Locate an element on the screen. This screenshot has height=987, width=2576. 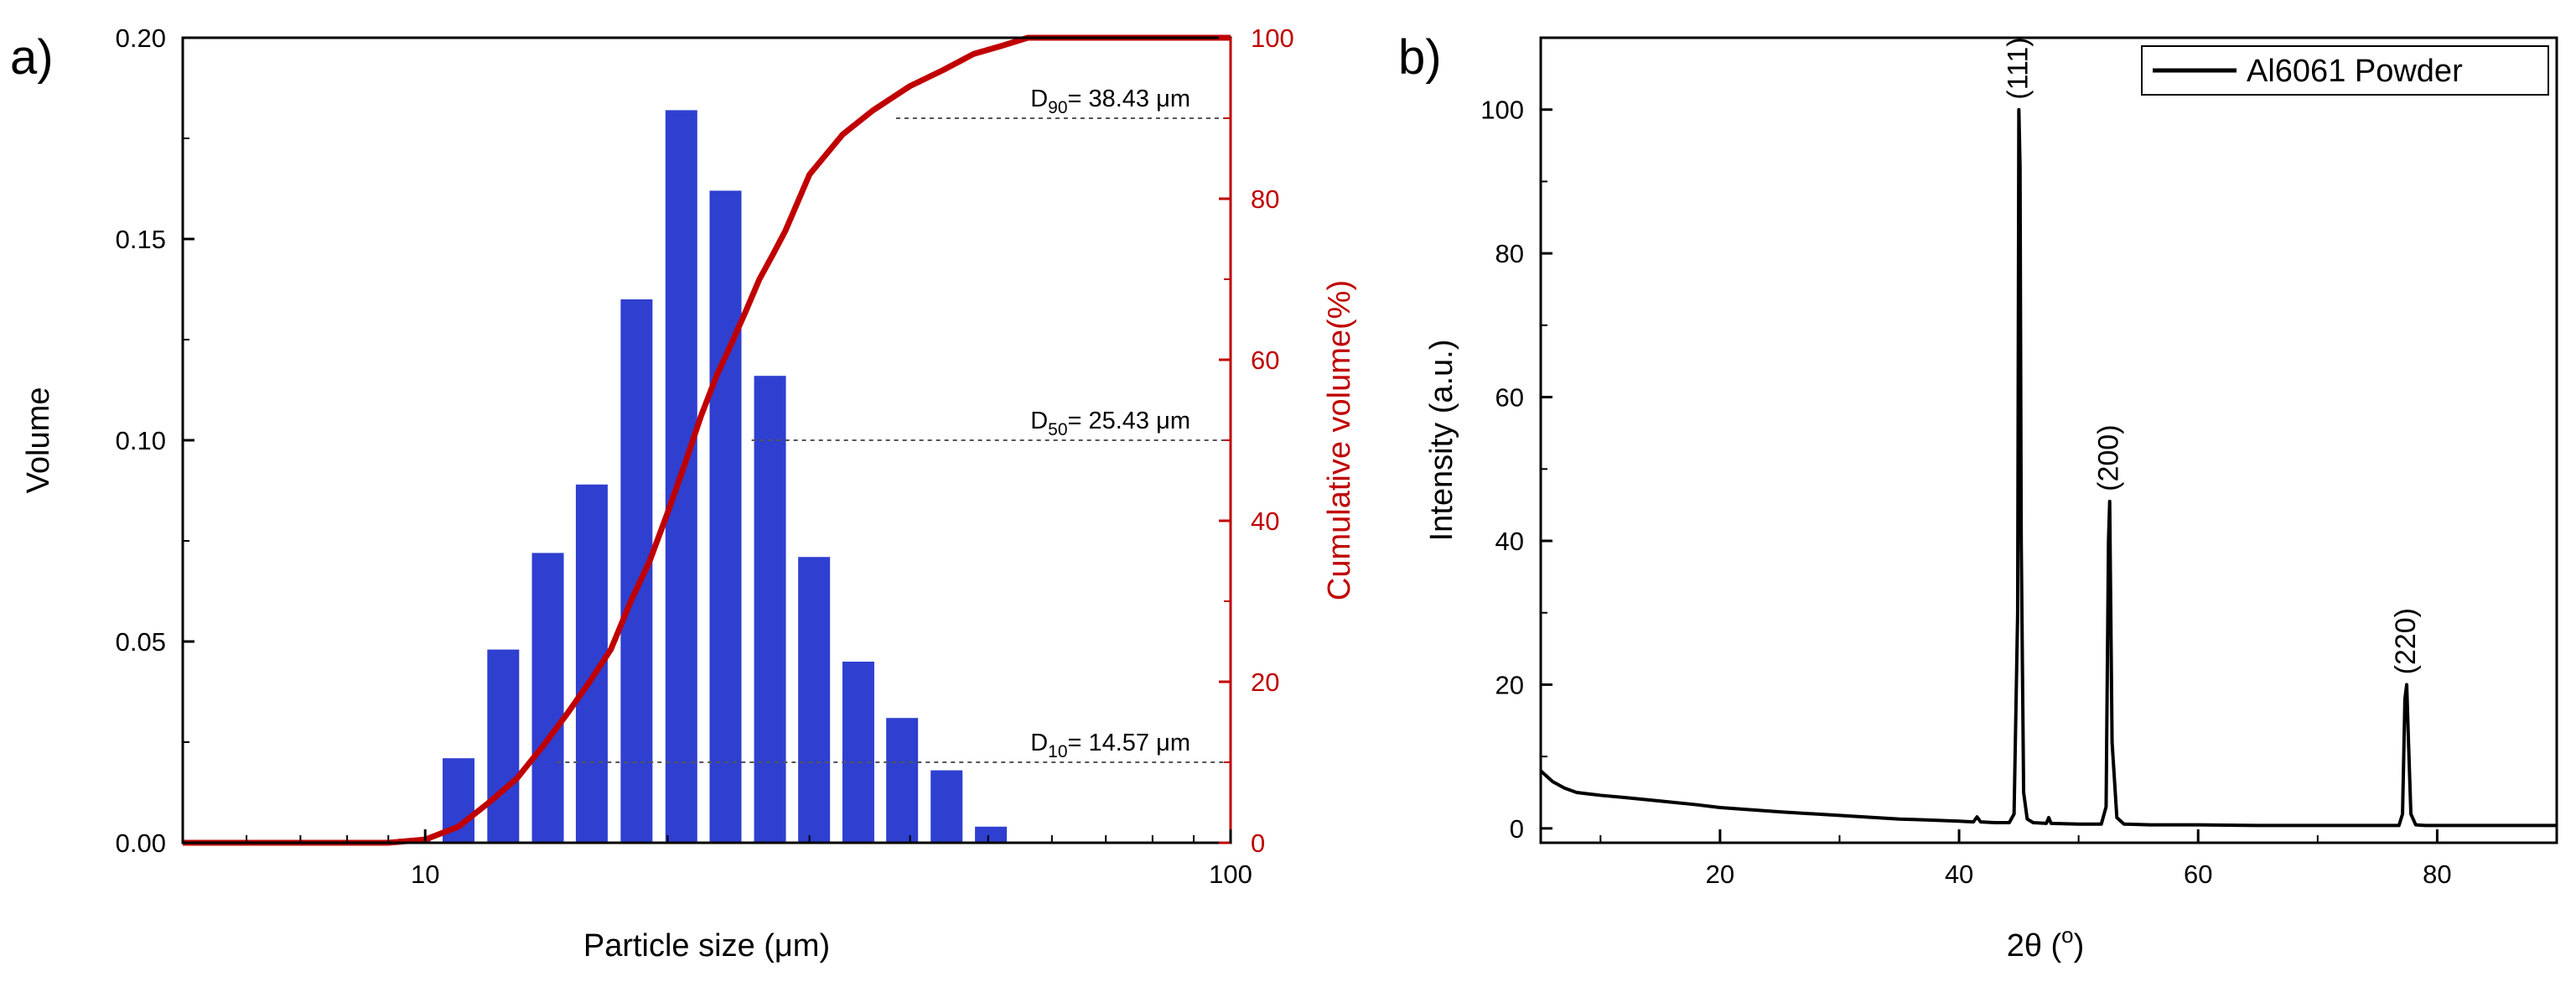
y-tick-label: 0.20 is located at coordinates (141, 38).